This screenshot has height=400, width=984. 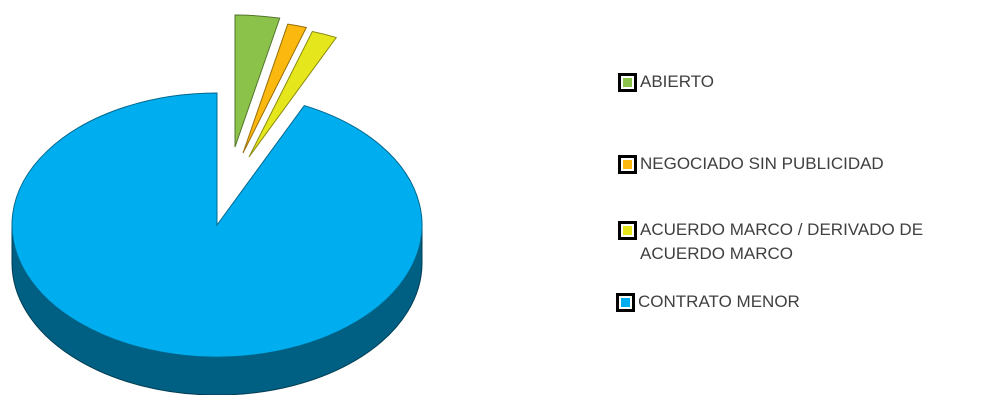 I want to click on legend-label: NEGOCIADO SIN PUBLICIDAD, so click(x=762, y=163).